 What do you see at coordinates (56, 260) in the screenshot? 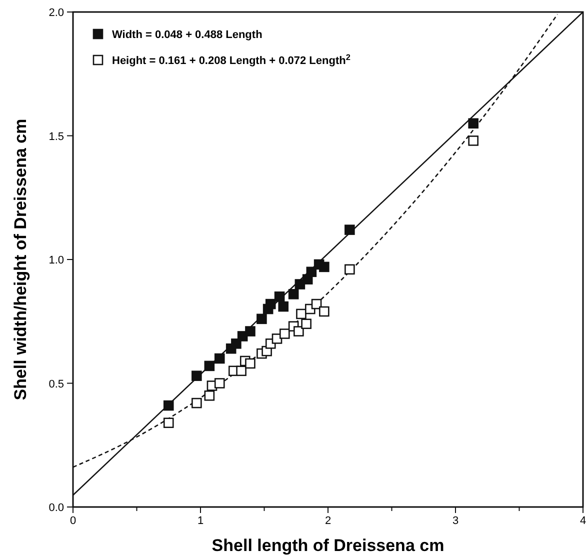
I see `y-tick-label: 1.0` at bounding box center [56, 260].